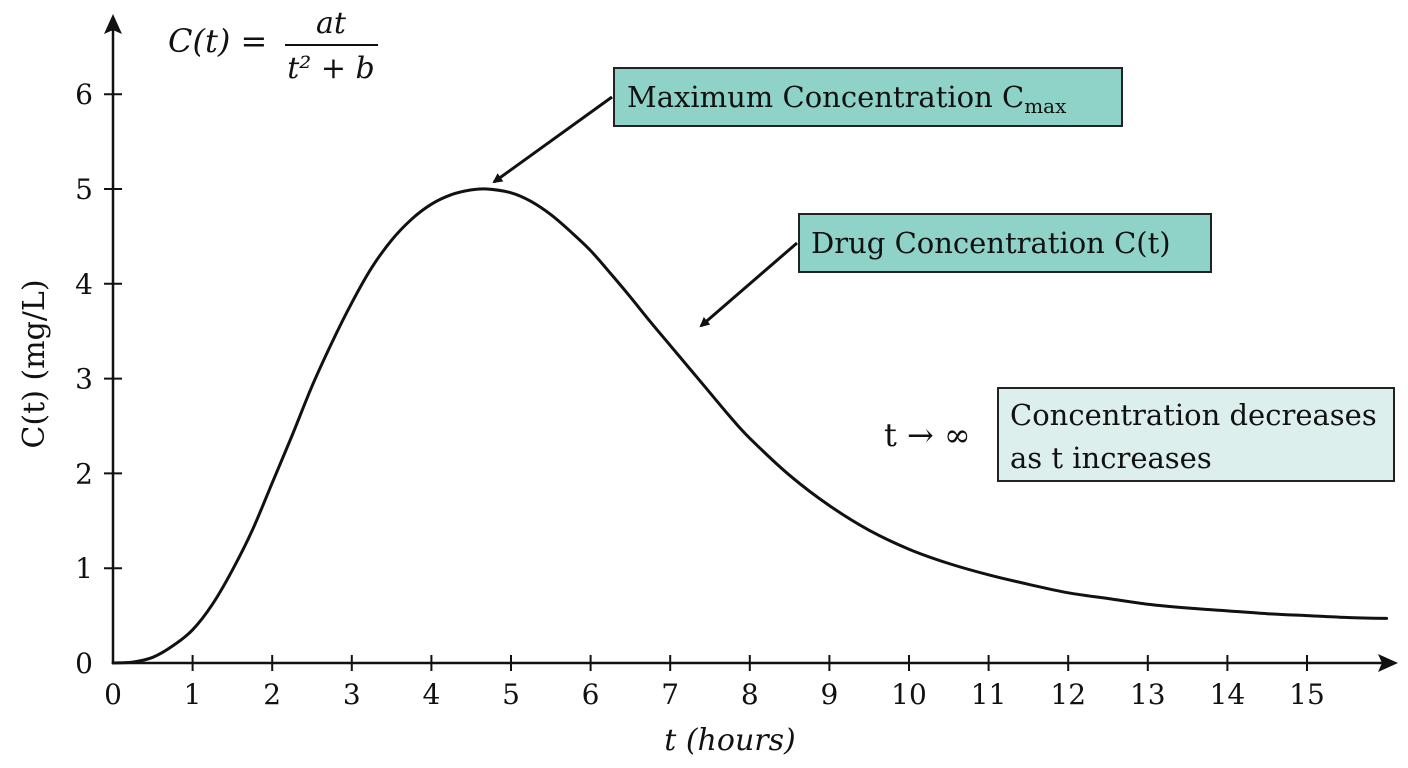 This screenshot has width=1408, height=768. I want to click on x-tick-label: 9, so click(829, 694).